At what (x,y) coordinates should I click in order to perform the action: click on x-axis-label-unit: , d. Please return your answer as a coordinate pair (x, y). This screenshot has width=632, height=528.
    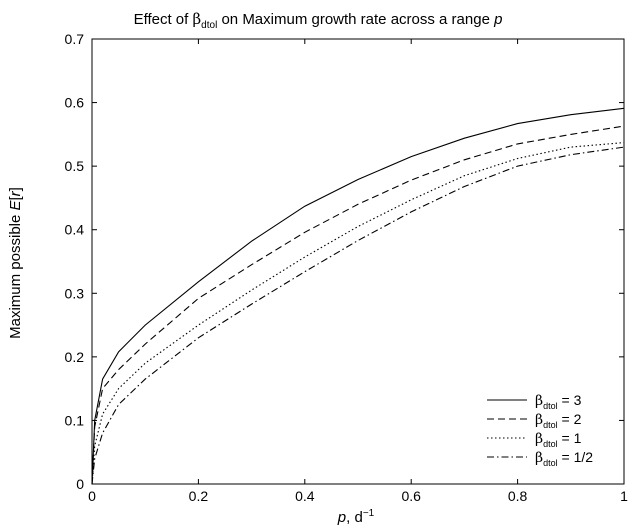
    Looking at the image, I should click on (354, 517).